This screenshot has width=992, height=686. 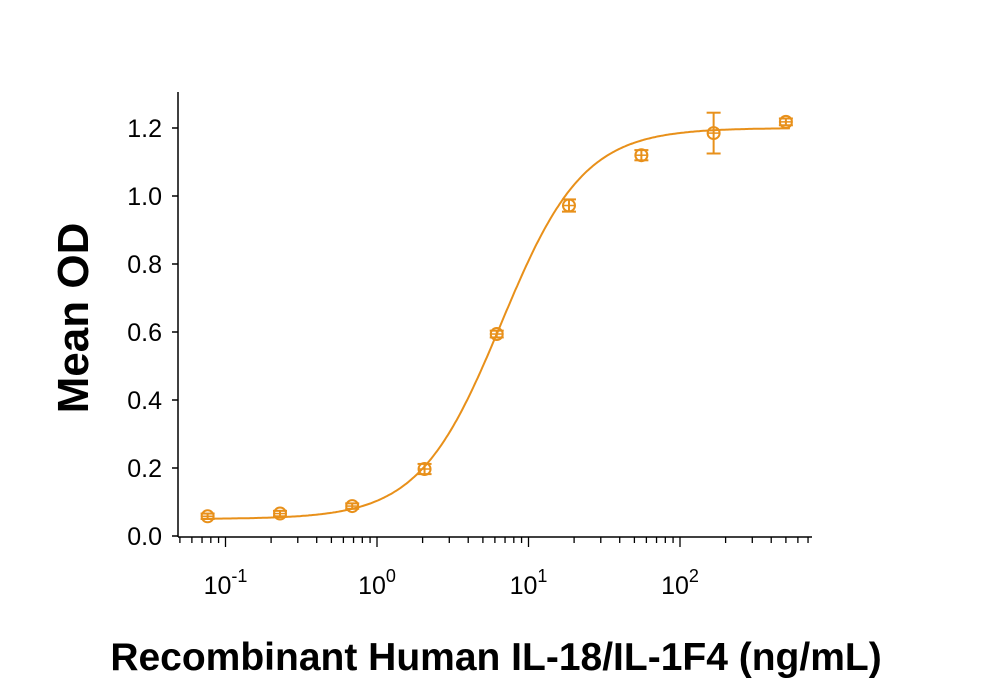 I want to click on y-tick-label: 0.6, so click(x=144, y=333).